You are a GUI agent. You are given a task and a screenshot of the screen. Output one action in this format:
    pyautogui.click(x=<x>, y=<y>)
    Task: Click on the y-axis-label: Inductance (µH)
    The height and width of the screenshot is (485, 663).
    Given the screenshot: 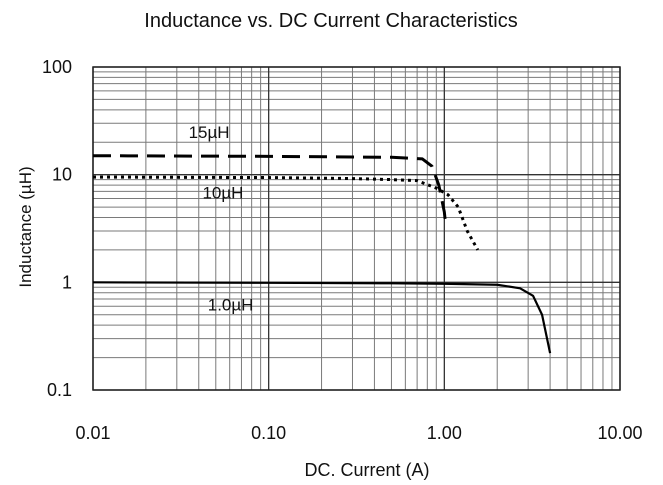 What is the action you would take?
    pyautogui.click(x=25, y=226)
    